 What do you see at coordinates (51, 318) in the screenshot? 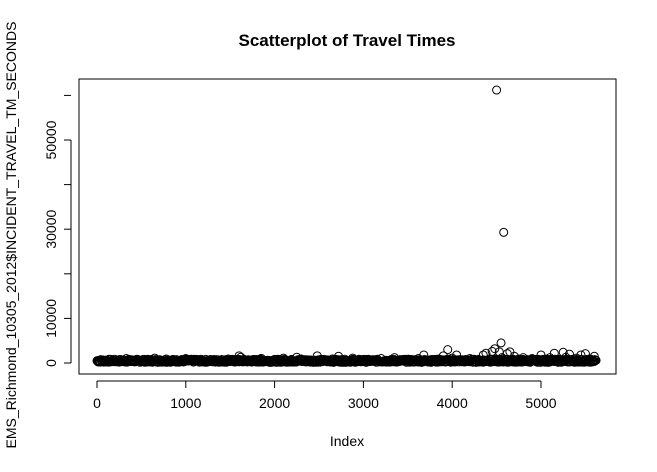
I see `y-tick-label: 10000` at bounding box center [51, 318].